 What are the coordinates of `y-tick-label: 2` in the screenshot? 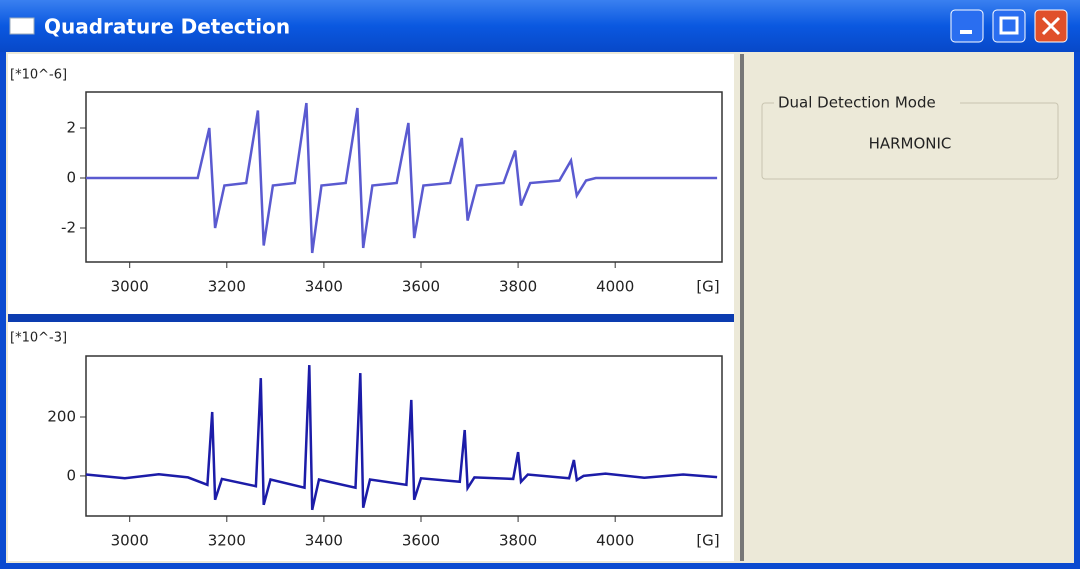 It's located at (71, 128).